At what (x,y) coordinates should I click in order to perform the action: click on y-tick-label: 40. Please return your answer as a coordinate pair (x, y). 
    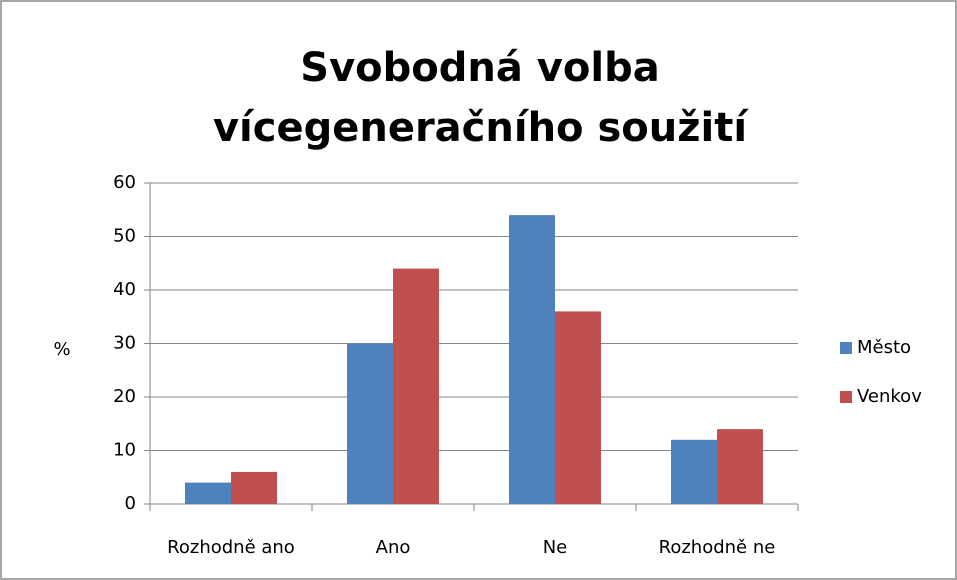
    Looking at the image, I should click on (124, 289).